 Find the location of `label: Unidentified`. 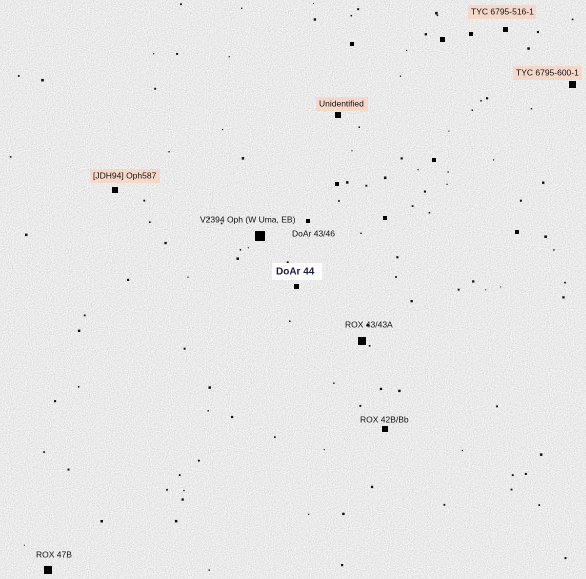

label: Unidentified is located at coordinates (341, 103).